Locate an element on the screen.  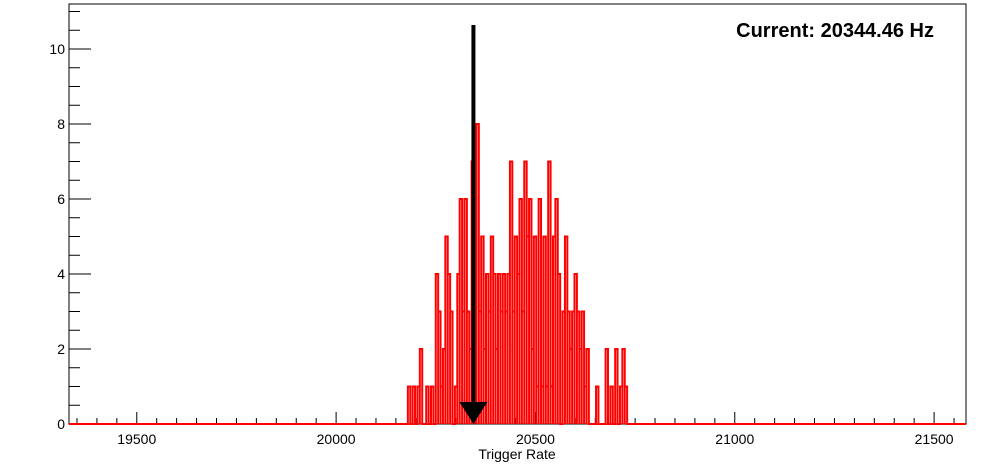
x-axis: 19500 20000 20500 21000 21500 is located at coordinates (515, 429).